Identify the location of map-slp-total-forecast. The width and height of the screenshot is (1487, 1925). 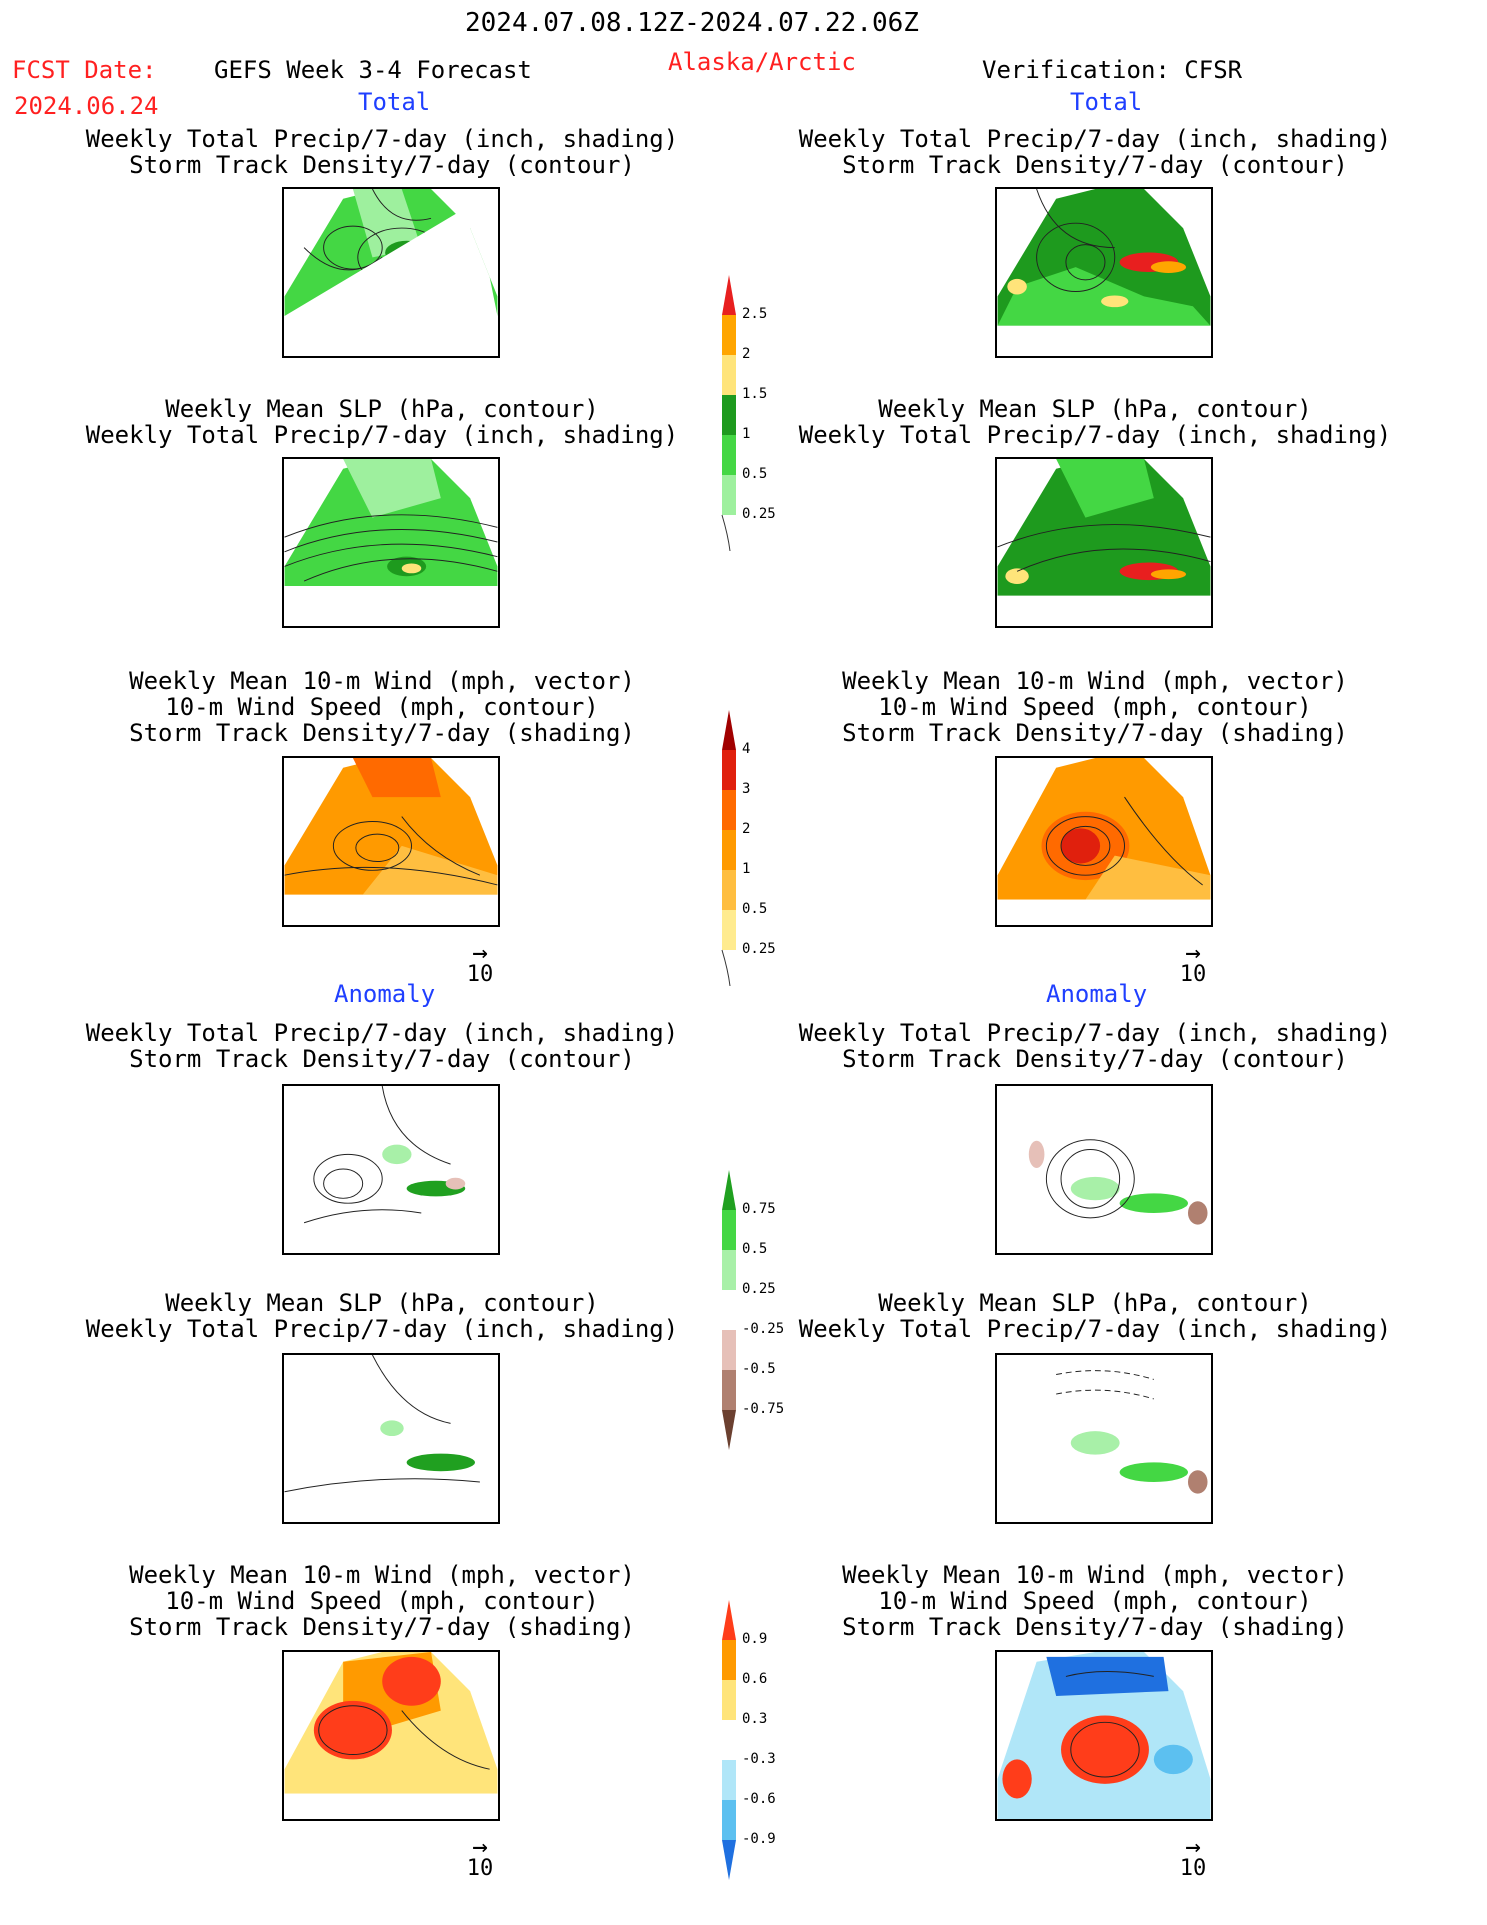
(391, 542).